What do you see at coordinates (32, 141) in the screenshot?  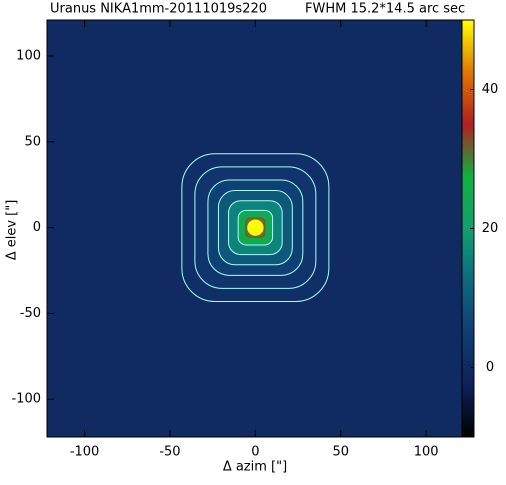 I see `y-tick-label: 50` at bounding box center [32, 141].